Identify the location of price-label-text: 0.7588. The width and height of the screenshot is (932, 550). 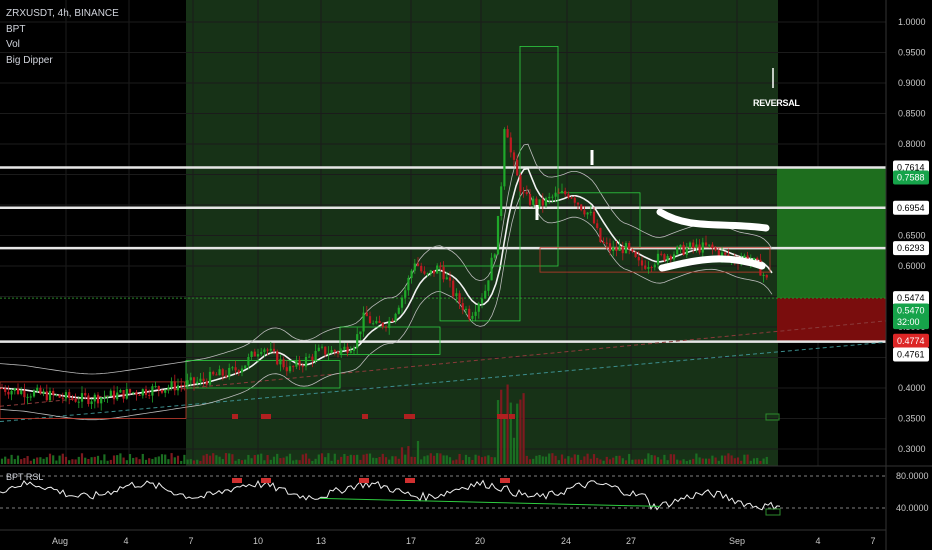
(911, 178).